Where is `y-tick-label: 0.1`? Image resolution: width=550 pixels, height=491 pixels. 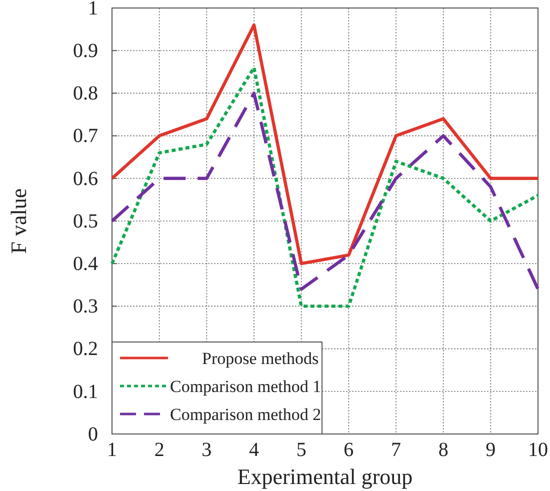
y-tick-label: 0.1 is located at coordinates (85, 391).